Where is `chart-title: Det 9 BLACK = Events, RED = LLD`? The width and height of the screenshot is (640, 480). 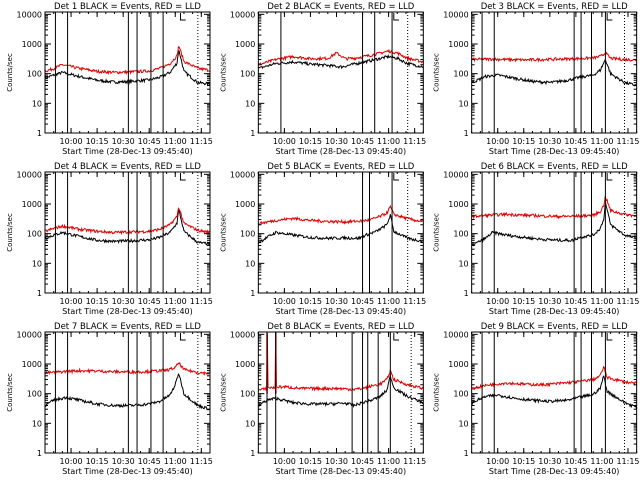
chart-title: Det 9 BLACK = Events, RED = LLD is located at coordinates (554, 327).